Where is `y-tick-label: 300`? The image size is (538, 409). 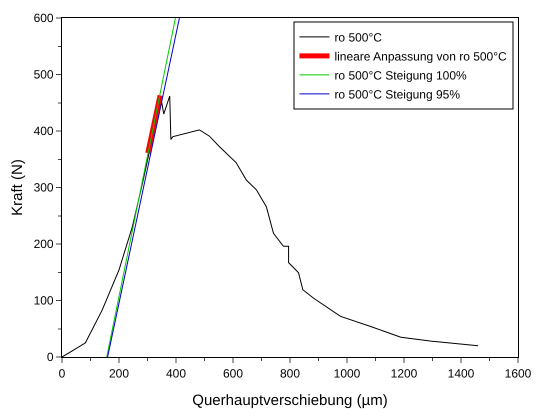 y-tick-label: 300 is located at coordinates (44, 187).